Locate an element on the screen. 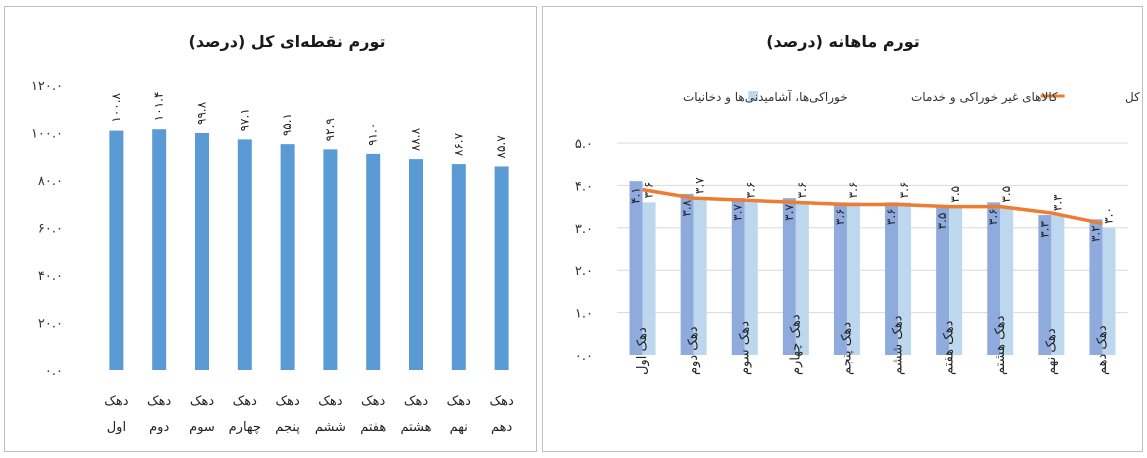 The height and width of the screenshot is (458, 1147). y-tick-label: ۱۲۰.۰ is located at coordinates (47, 86).